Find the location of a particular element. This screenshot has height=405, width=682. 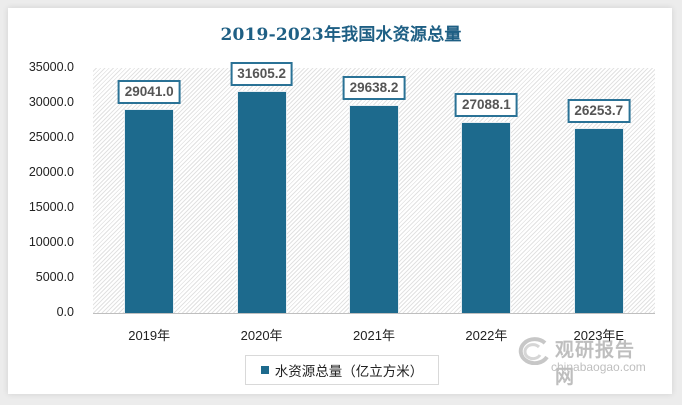

y-tick-label: 25000.0 is located at coordinates (51, 137).